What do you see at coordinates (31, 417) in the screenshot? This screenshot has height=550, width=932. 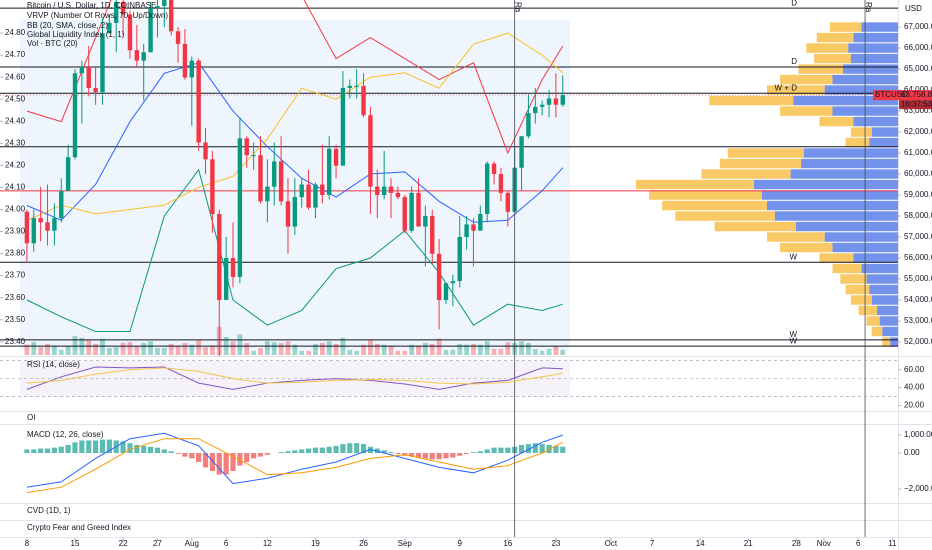 I see `pane-title: OI` at bounding box center [31, 417].